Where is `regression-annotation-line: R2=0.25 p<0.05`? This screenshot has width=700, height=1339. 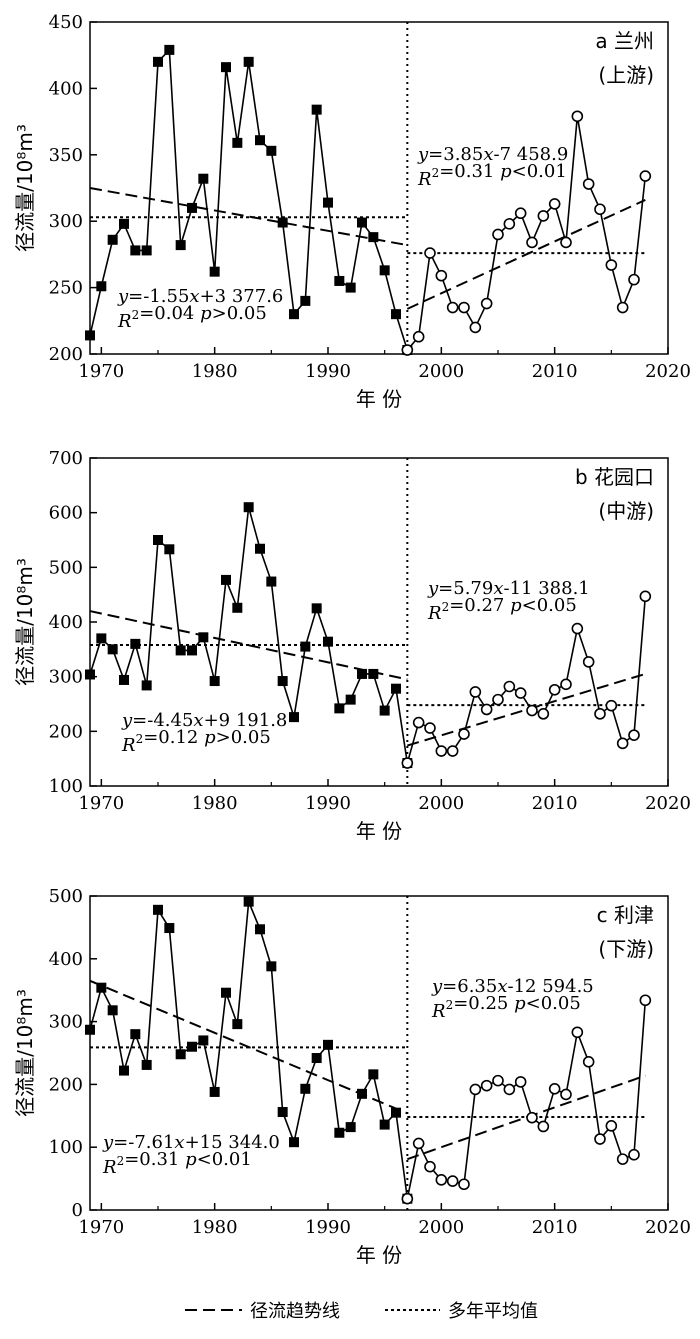
regression-annotation-line: R2=0.25 p<0.05 is located at coordinates (506, 1007).